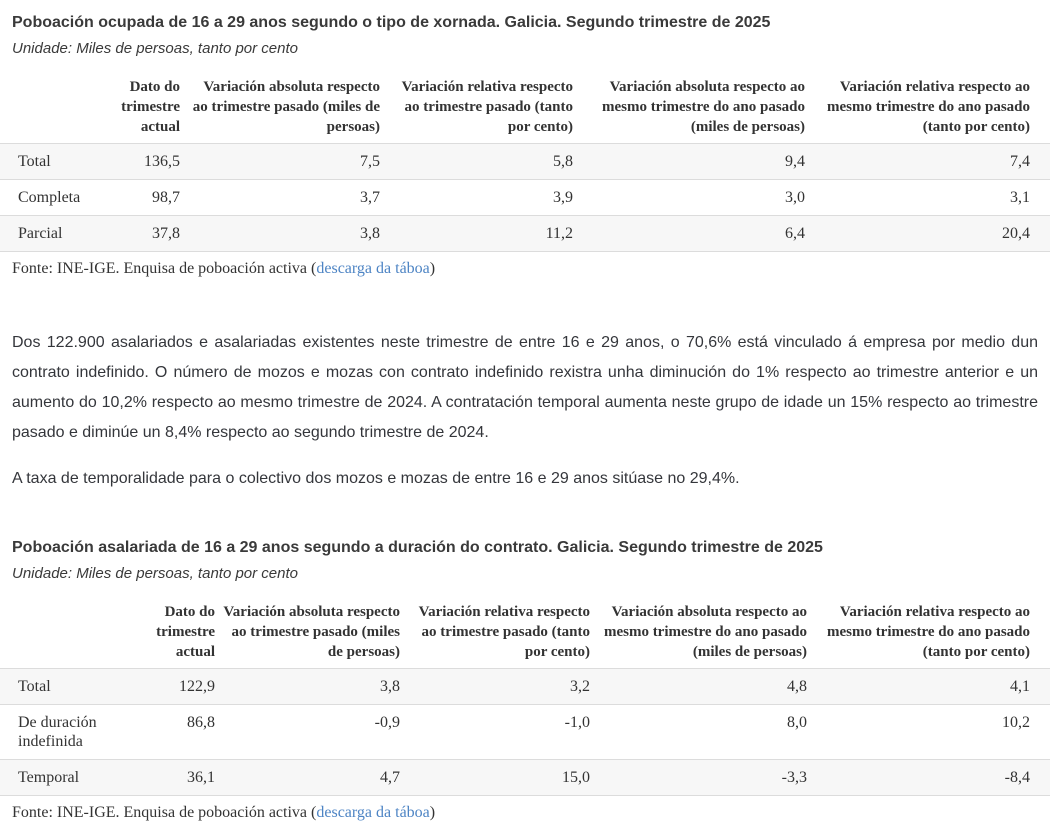 This screenshot has height=822, width=1050. Describe the element at coordinates (928, 732) in the screenshot. I see `cell-value: 10,2` at that location.